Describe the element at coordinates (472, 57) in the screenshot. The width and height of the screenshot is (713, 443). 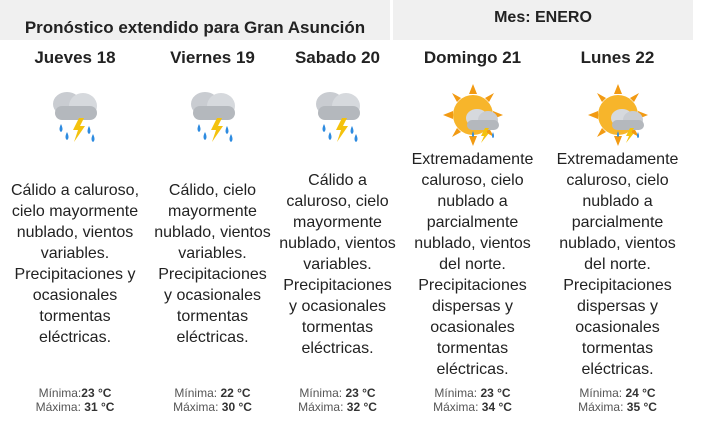
I see `day-name: Domingo 21` at that location.